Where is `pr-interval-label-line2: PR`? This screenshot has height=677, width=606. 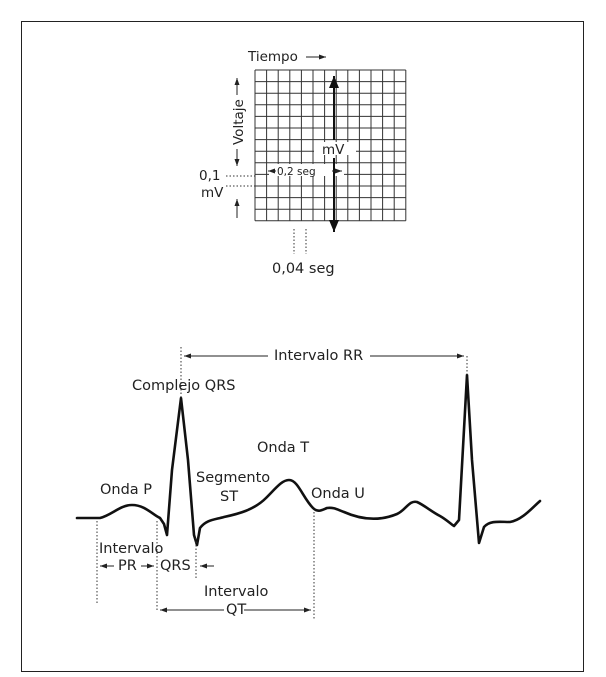 pr-interval-label-line2: PR is located at coordinates (127, 566).